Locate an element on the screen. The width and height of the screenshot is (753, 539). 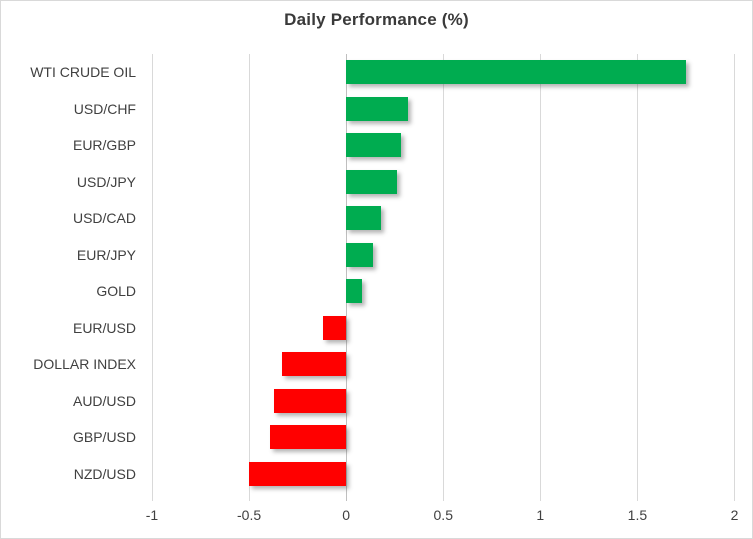
category-label-usd-cad: USD/CAD is located at coordinates (104, 218).